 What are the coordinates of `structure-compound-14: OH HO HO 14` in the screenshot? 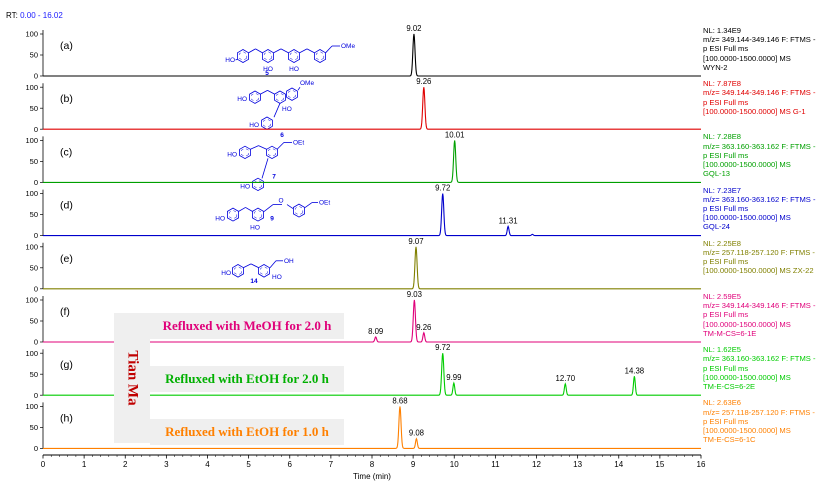 It's located at (257, 271).